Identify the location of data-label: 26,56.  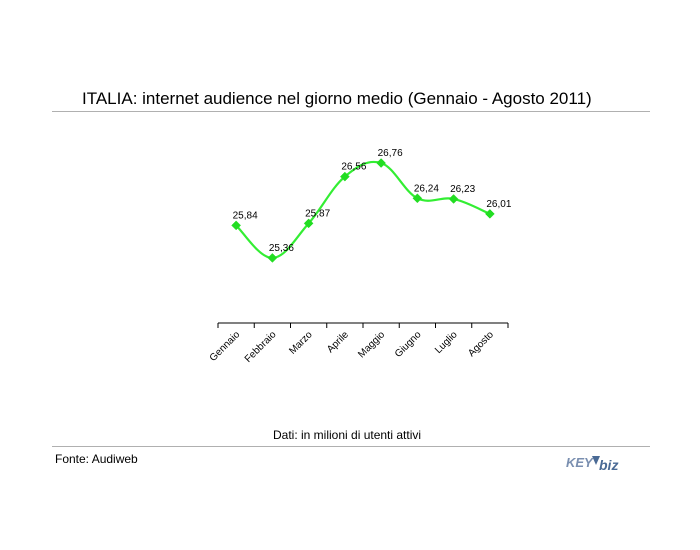
(353, 167).